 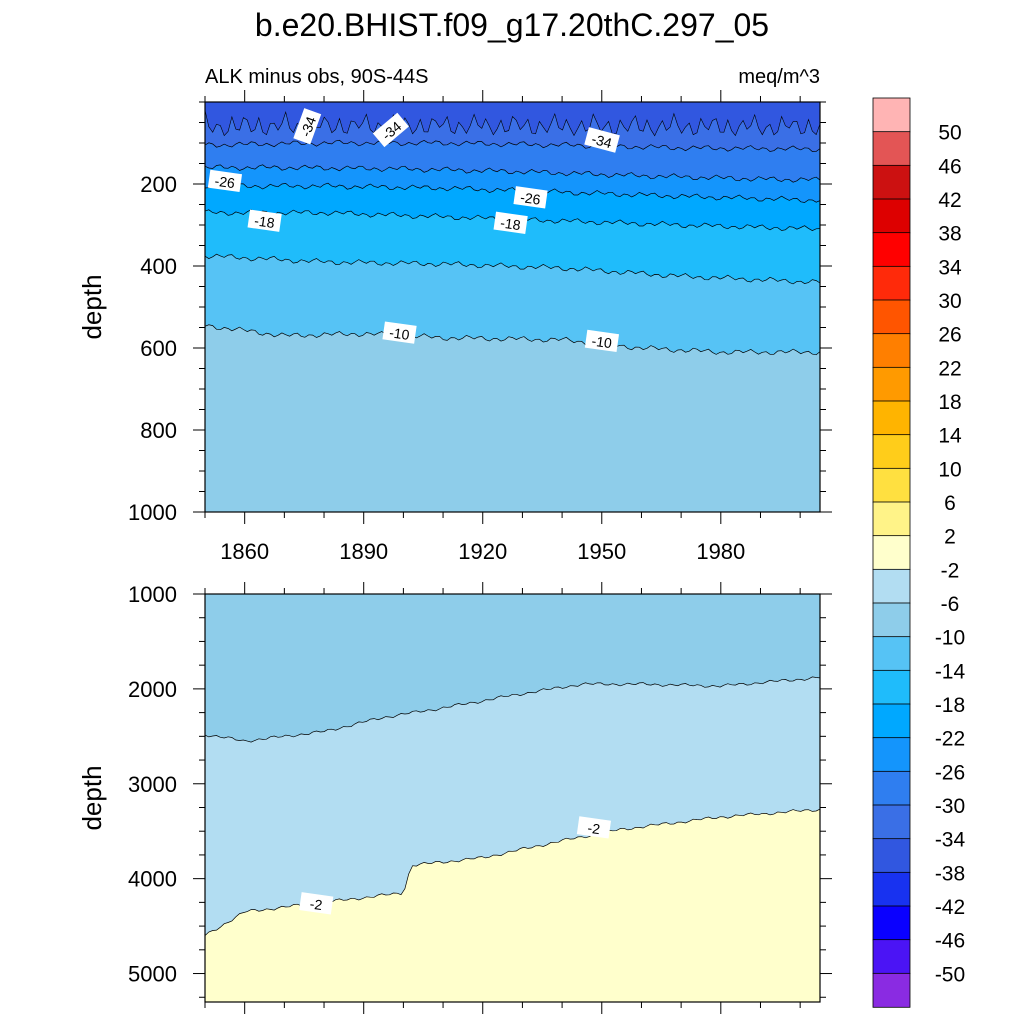 What do you see at coordinates (950, 436) in the screenshot?
I see `colorbar-label: 14` at bounding box center [950, 436].